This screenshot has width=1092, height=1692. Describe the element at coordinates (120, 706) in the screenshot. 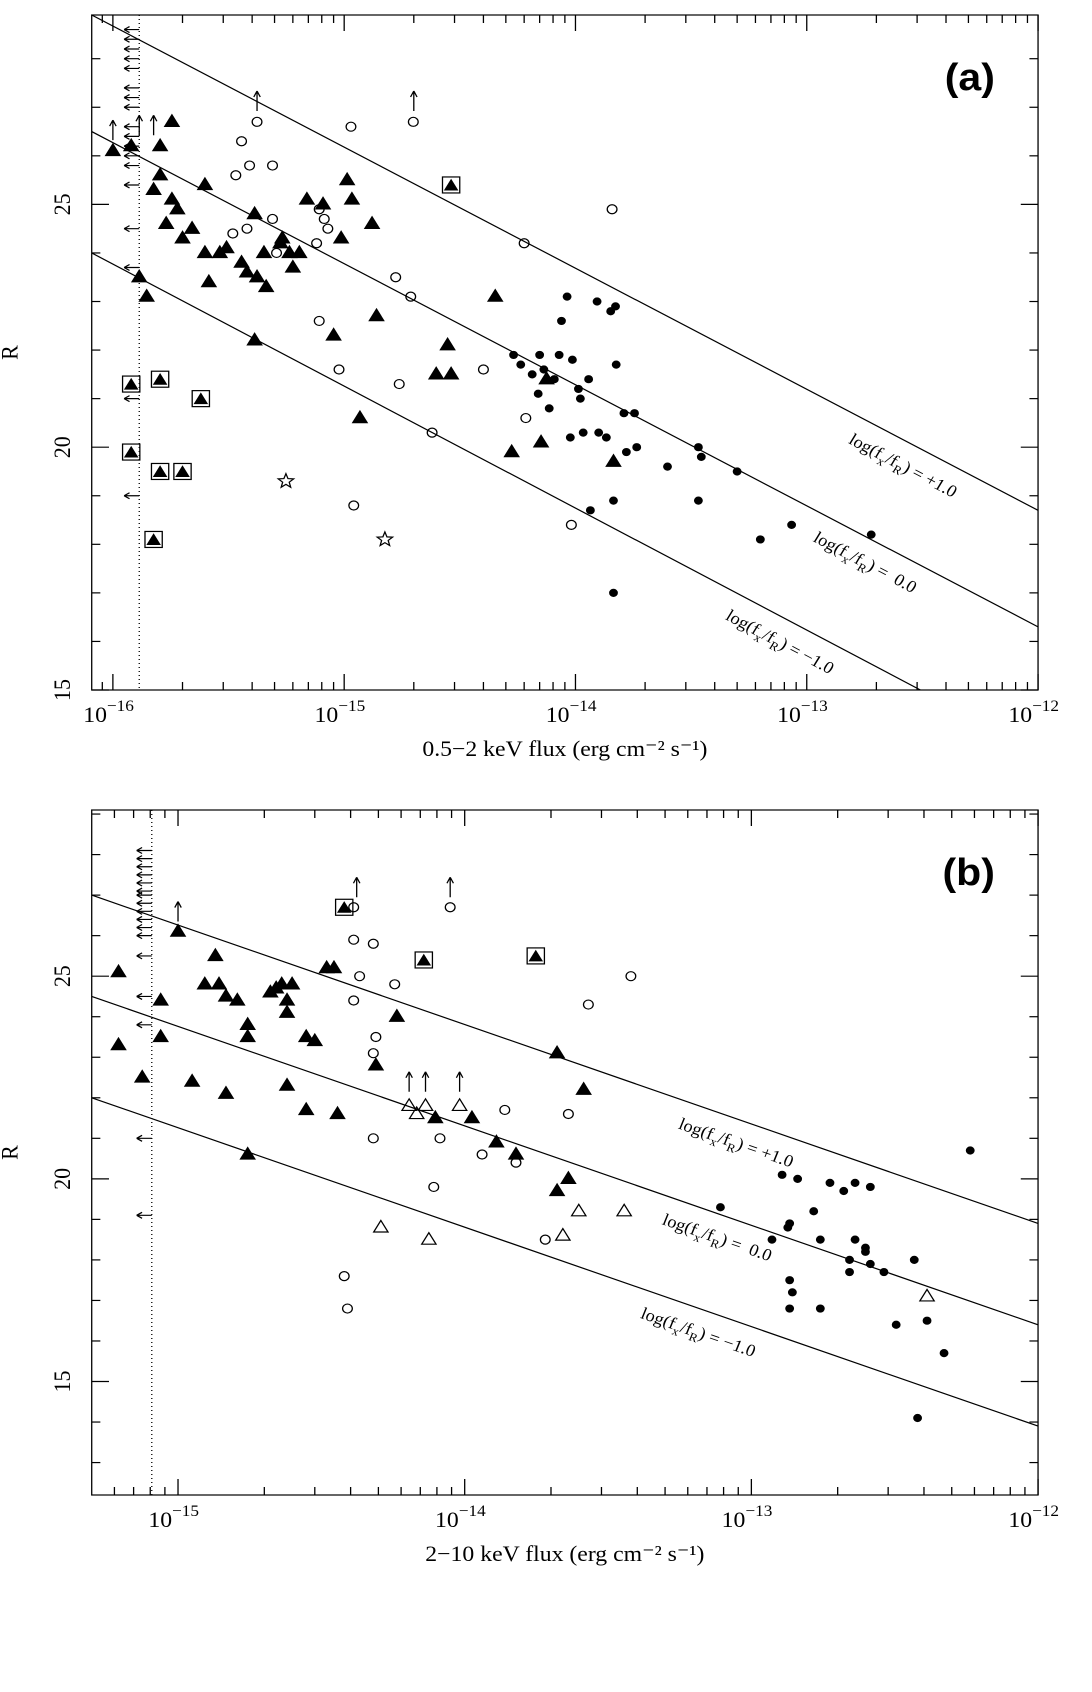

I see `x-tick-exponent: −16` at that location.